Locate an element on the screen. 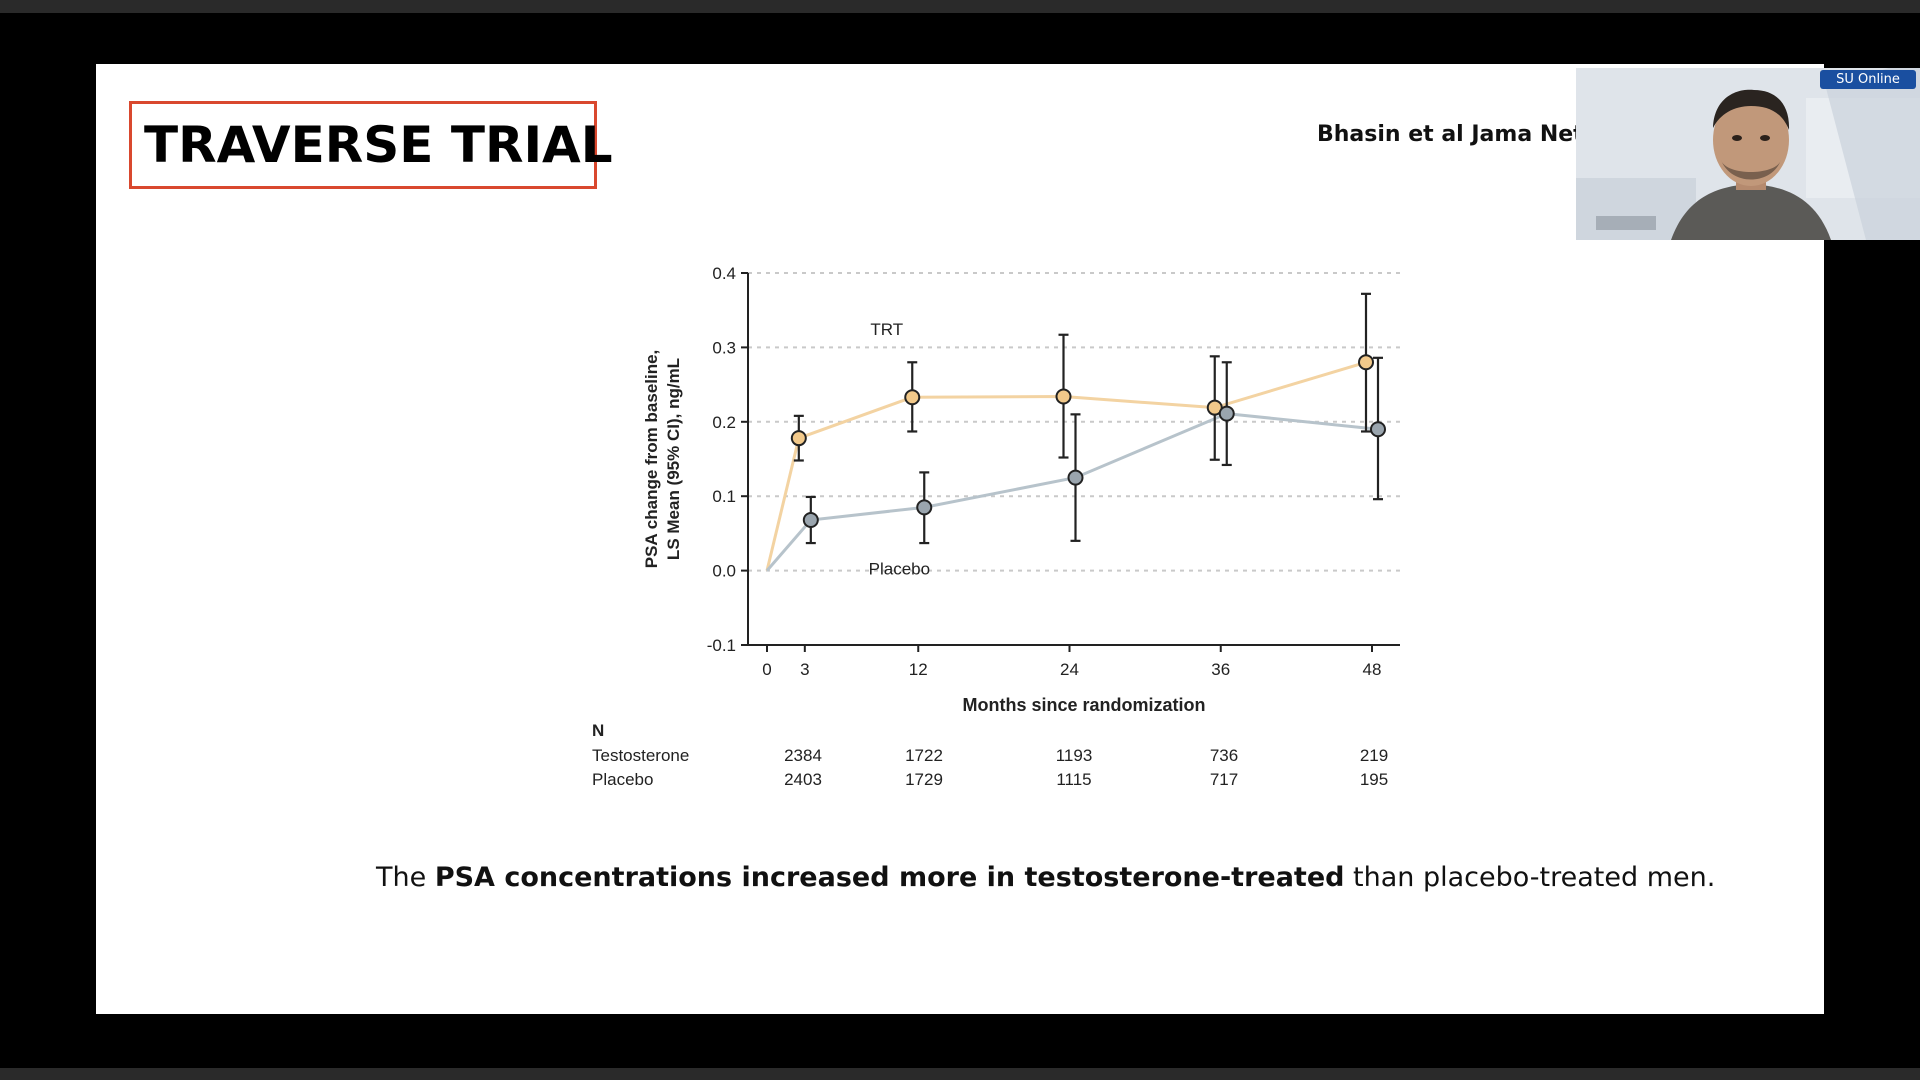 The height and width of the screenshot is (1080, 1920). trt-series-label: TRT is located at coordinates (886, 329).